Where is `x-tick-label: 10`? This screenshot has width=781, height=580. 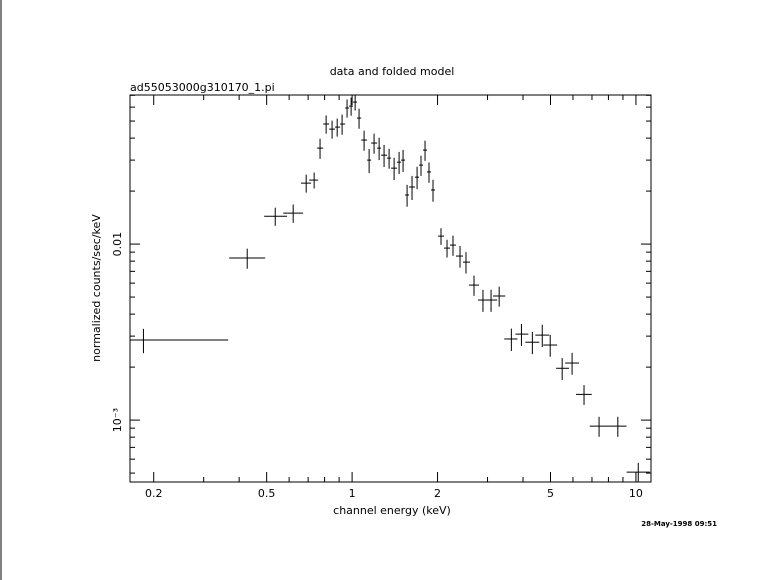 x-tick-label: 10 is located at coordinates (636, 493).